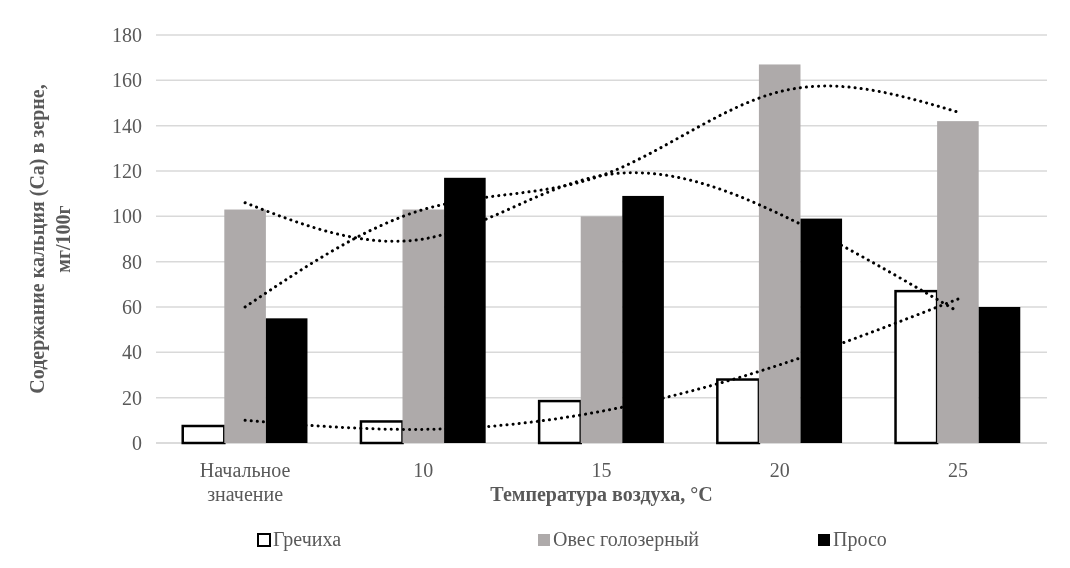  I want to click on y-tick-label: 20, so click(132, 397).